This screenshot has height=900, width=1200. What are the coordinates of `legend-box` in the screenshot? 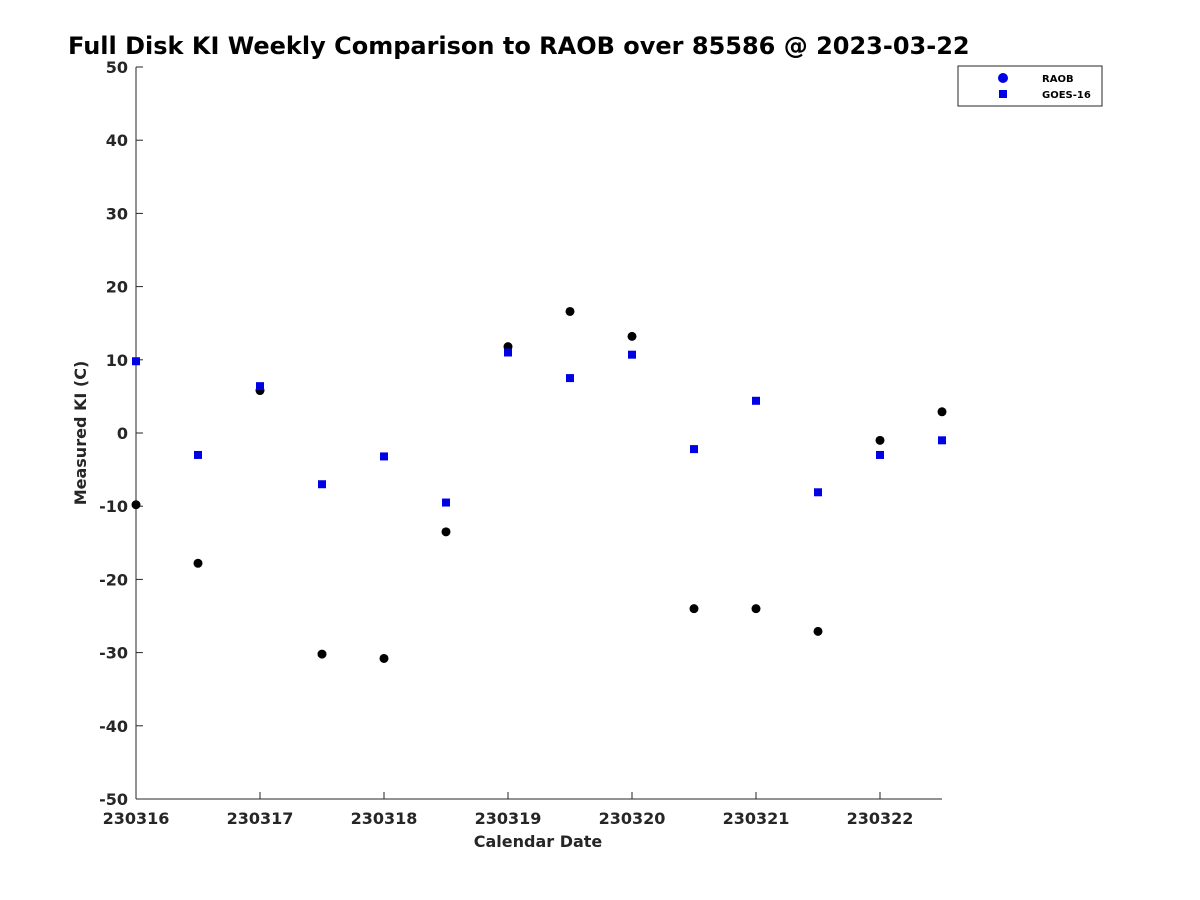 It's located at (1030, 86).